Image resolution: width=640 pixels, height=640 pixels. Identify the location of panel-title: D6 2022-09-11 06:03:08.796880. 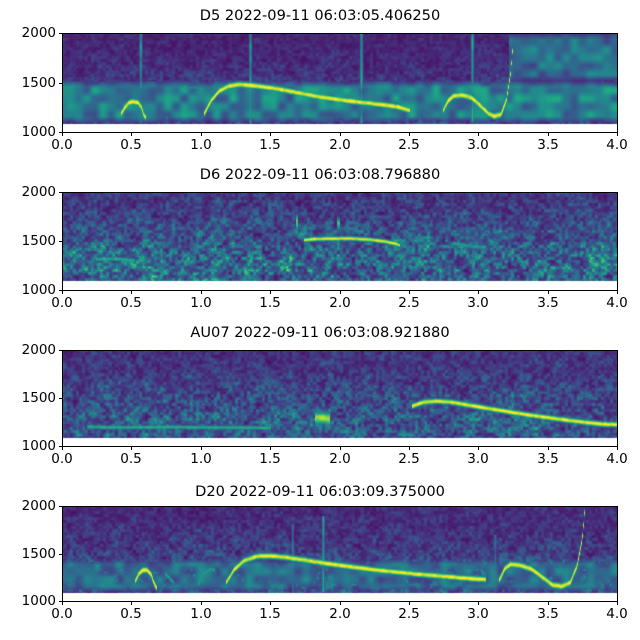
(320, 174).